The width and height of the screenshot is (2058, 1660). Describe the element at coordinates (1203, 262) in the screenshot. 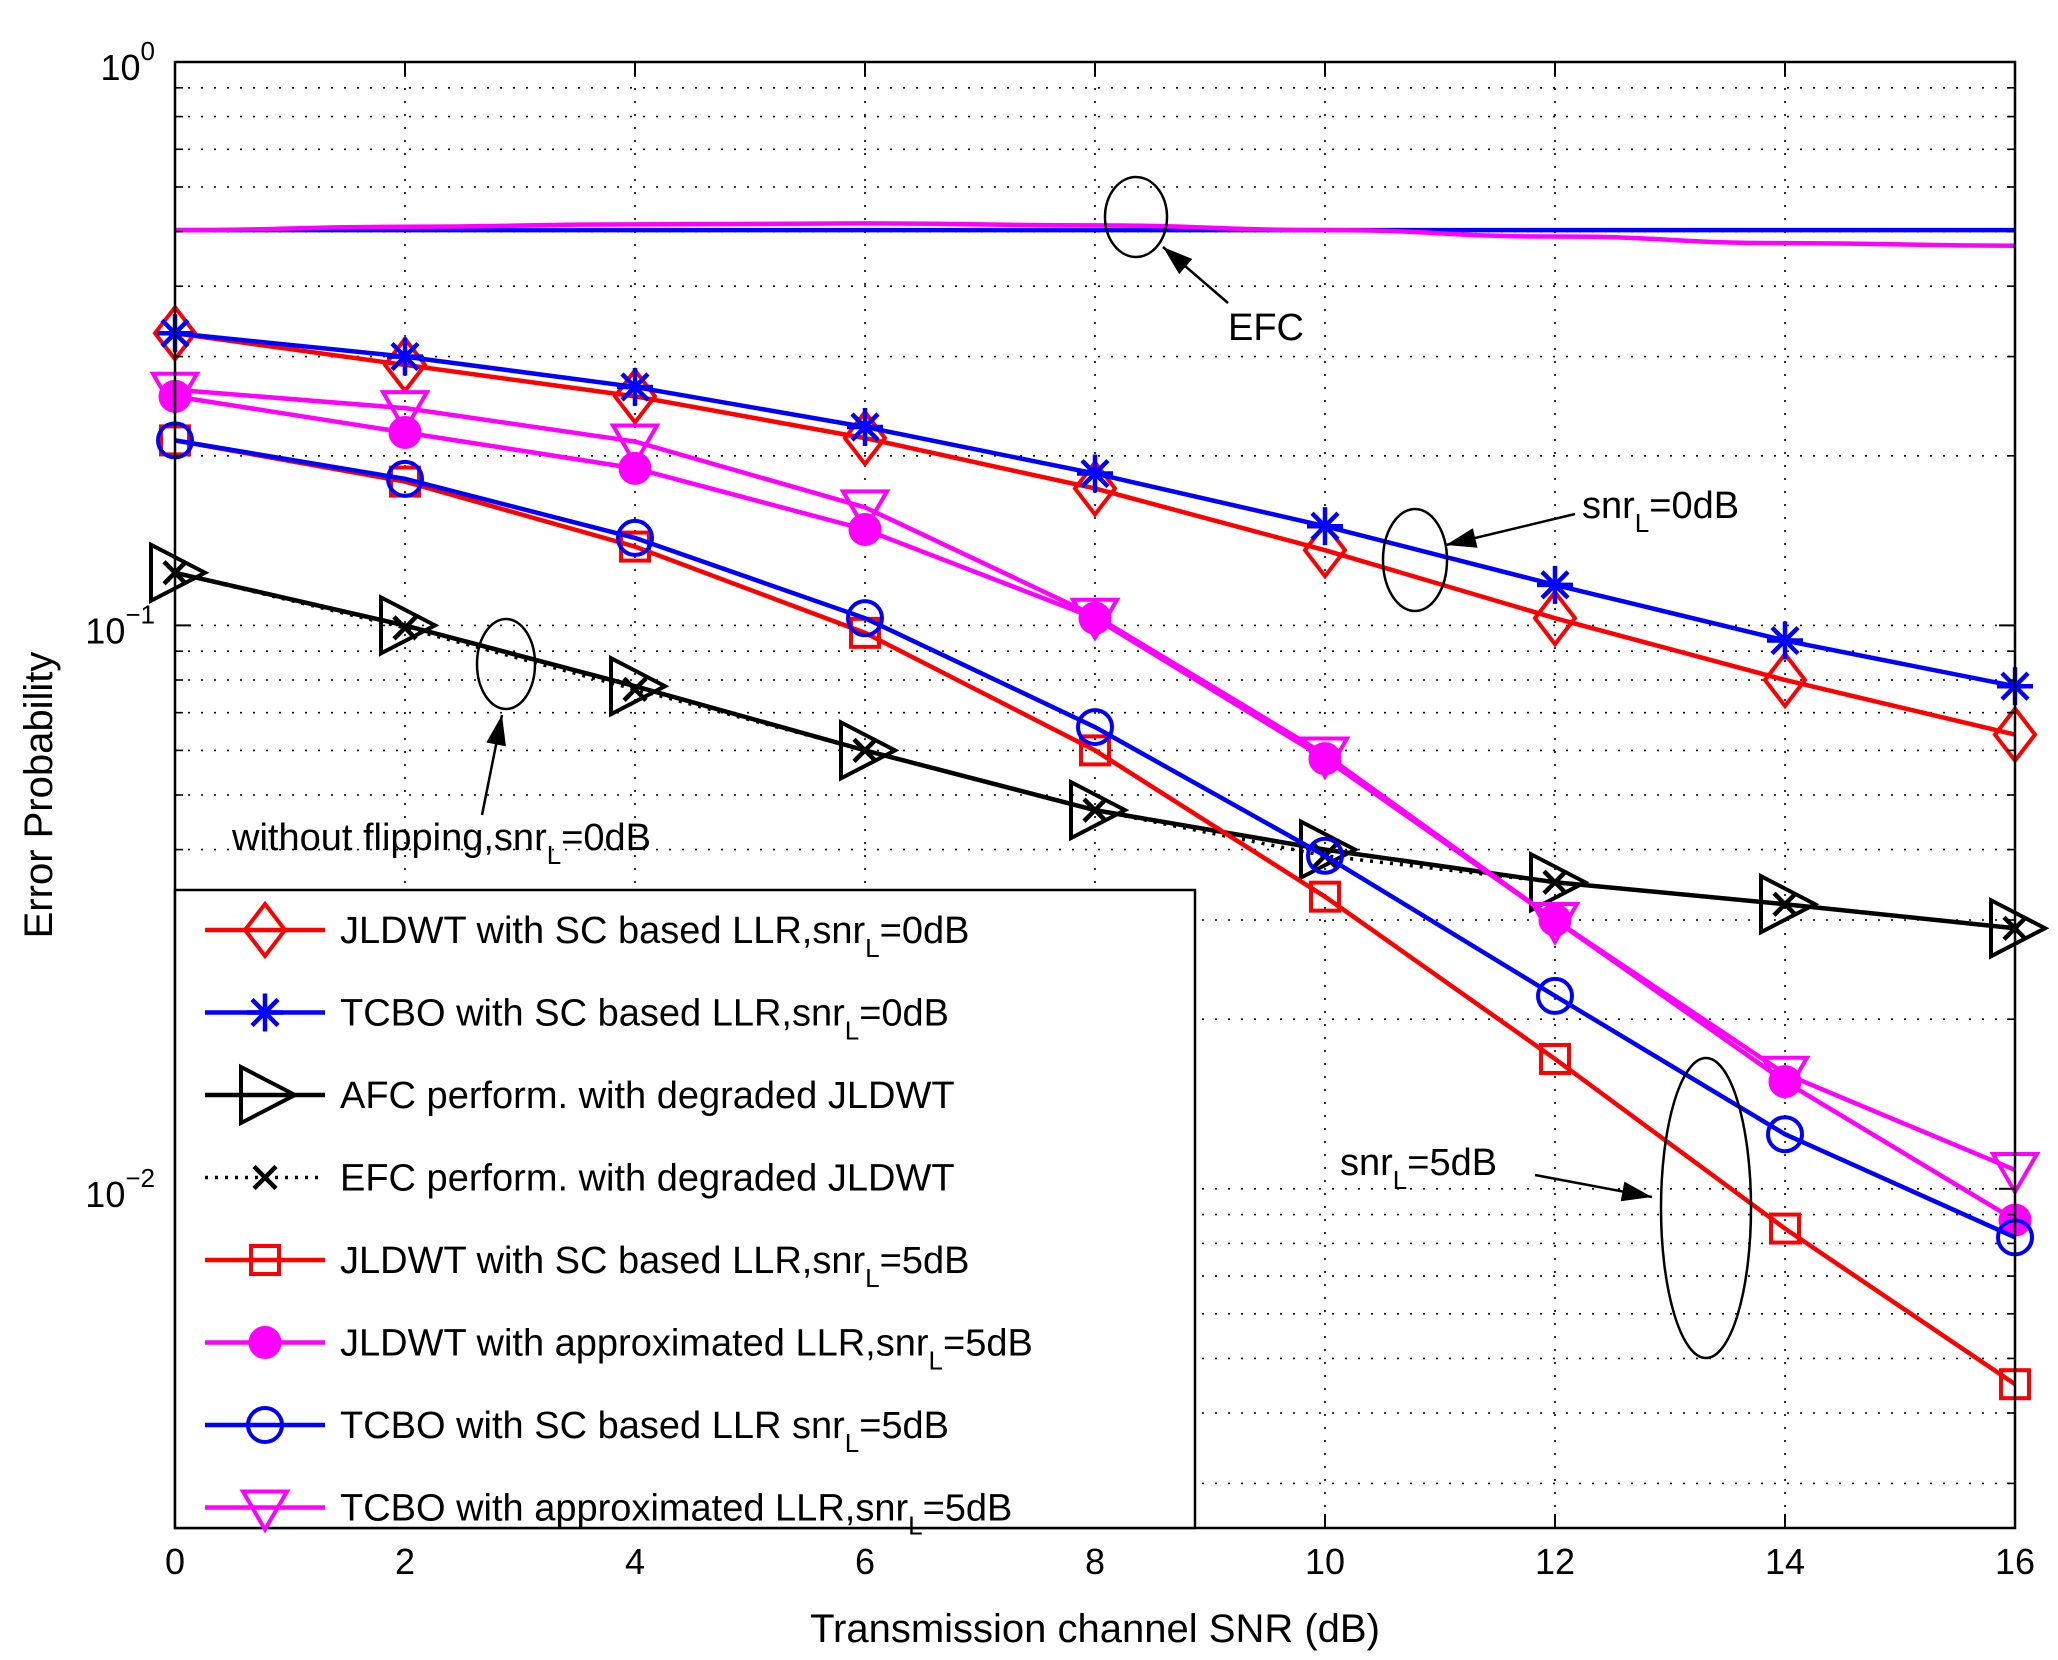

I see `annotation-efc: EFC` at that location.